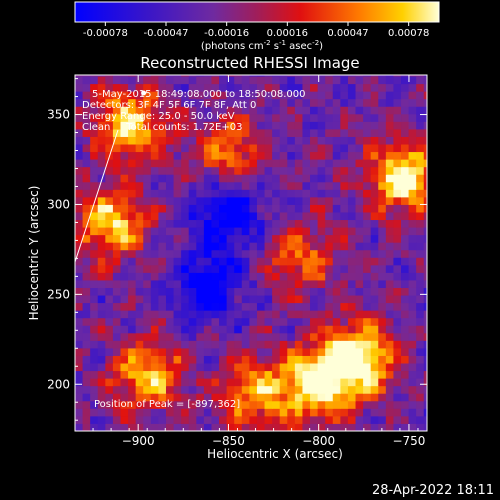 Image resolution: width=500 pixels, height=500 pixels. Describe the element at coordinates (58, 294) in the screenshot. I see `y-tick-label: 250` at that location.